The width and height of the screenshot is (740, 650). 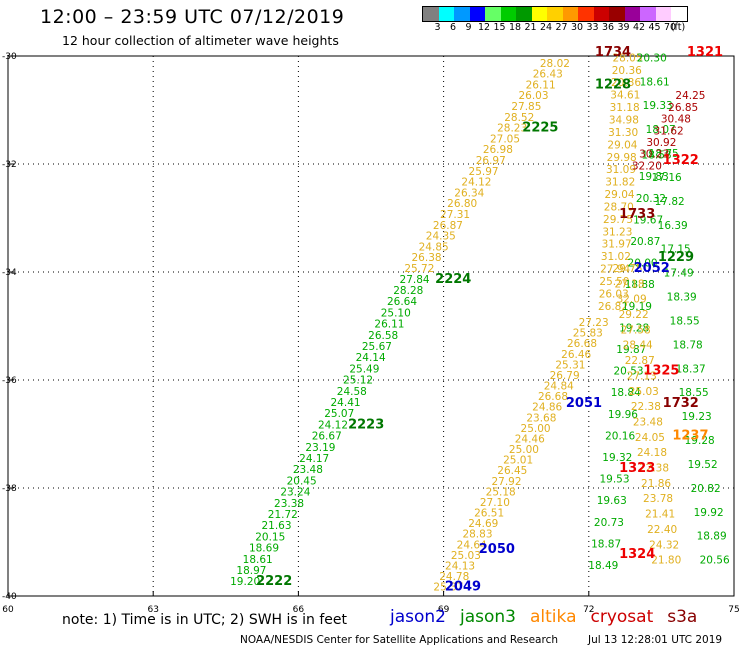 I want to click on scale-label: 9, so click(x=468, y=27).